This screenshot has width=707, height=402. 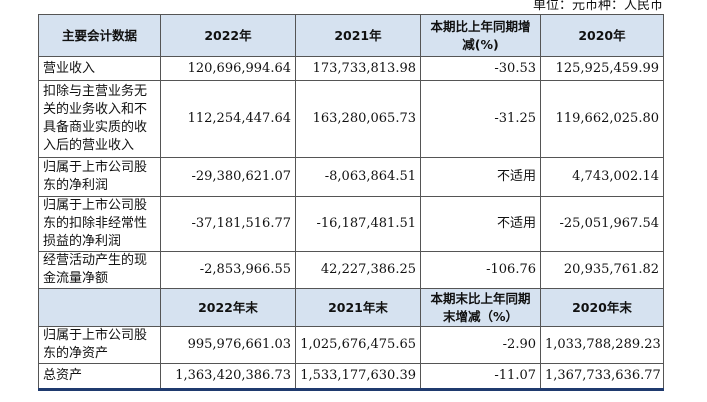 I want to click on header-cell: 2022年末, so click(x=228, y=307).